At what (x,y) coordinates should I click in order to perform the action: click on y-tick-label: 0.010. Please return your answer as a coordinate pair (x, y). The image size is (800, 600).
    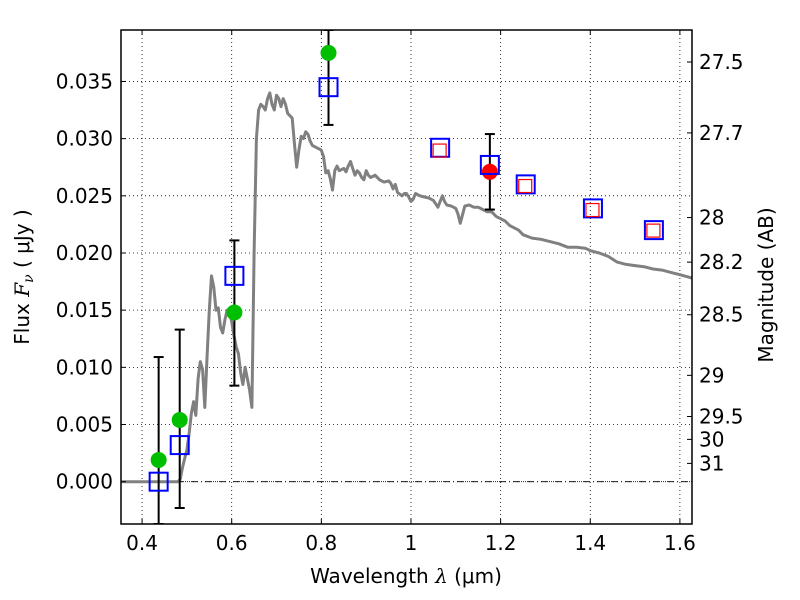
    Looking at the image, I should click on (84, 367).